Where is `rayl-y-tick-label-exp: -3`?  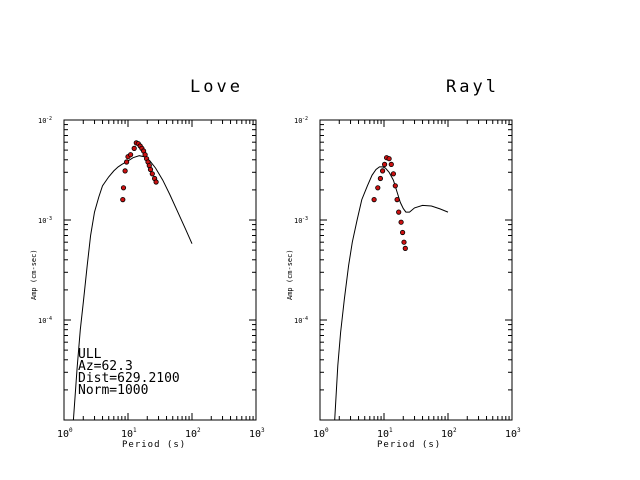 rayl-y-tick-label-exp: -3 is located at coordinates (305, 219).